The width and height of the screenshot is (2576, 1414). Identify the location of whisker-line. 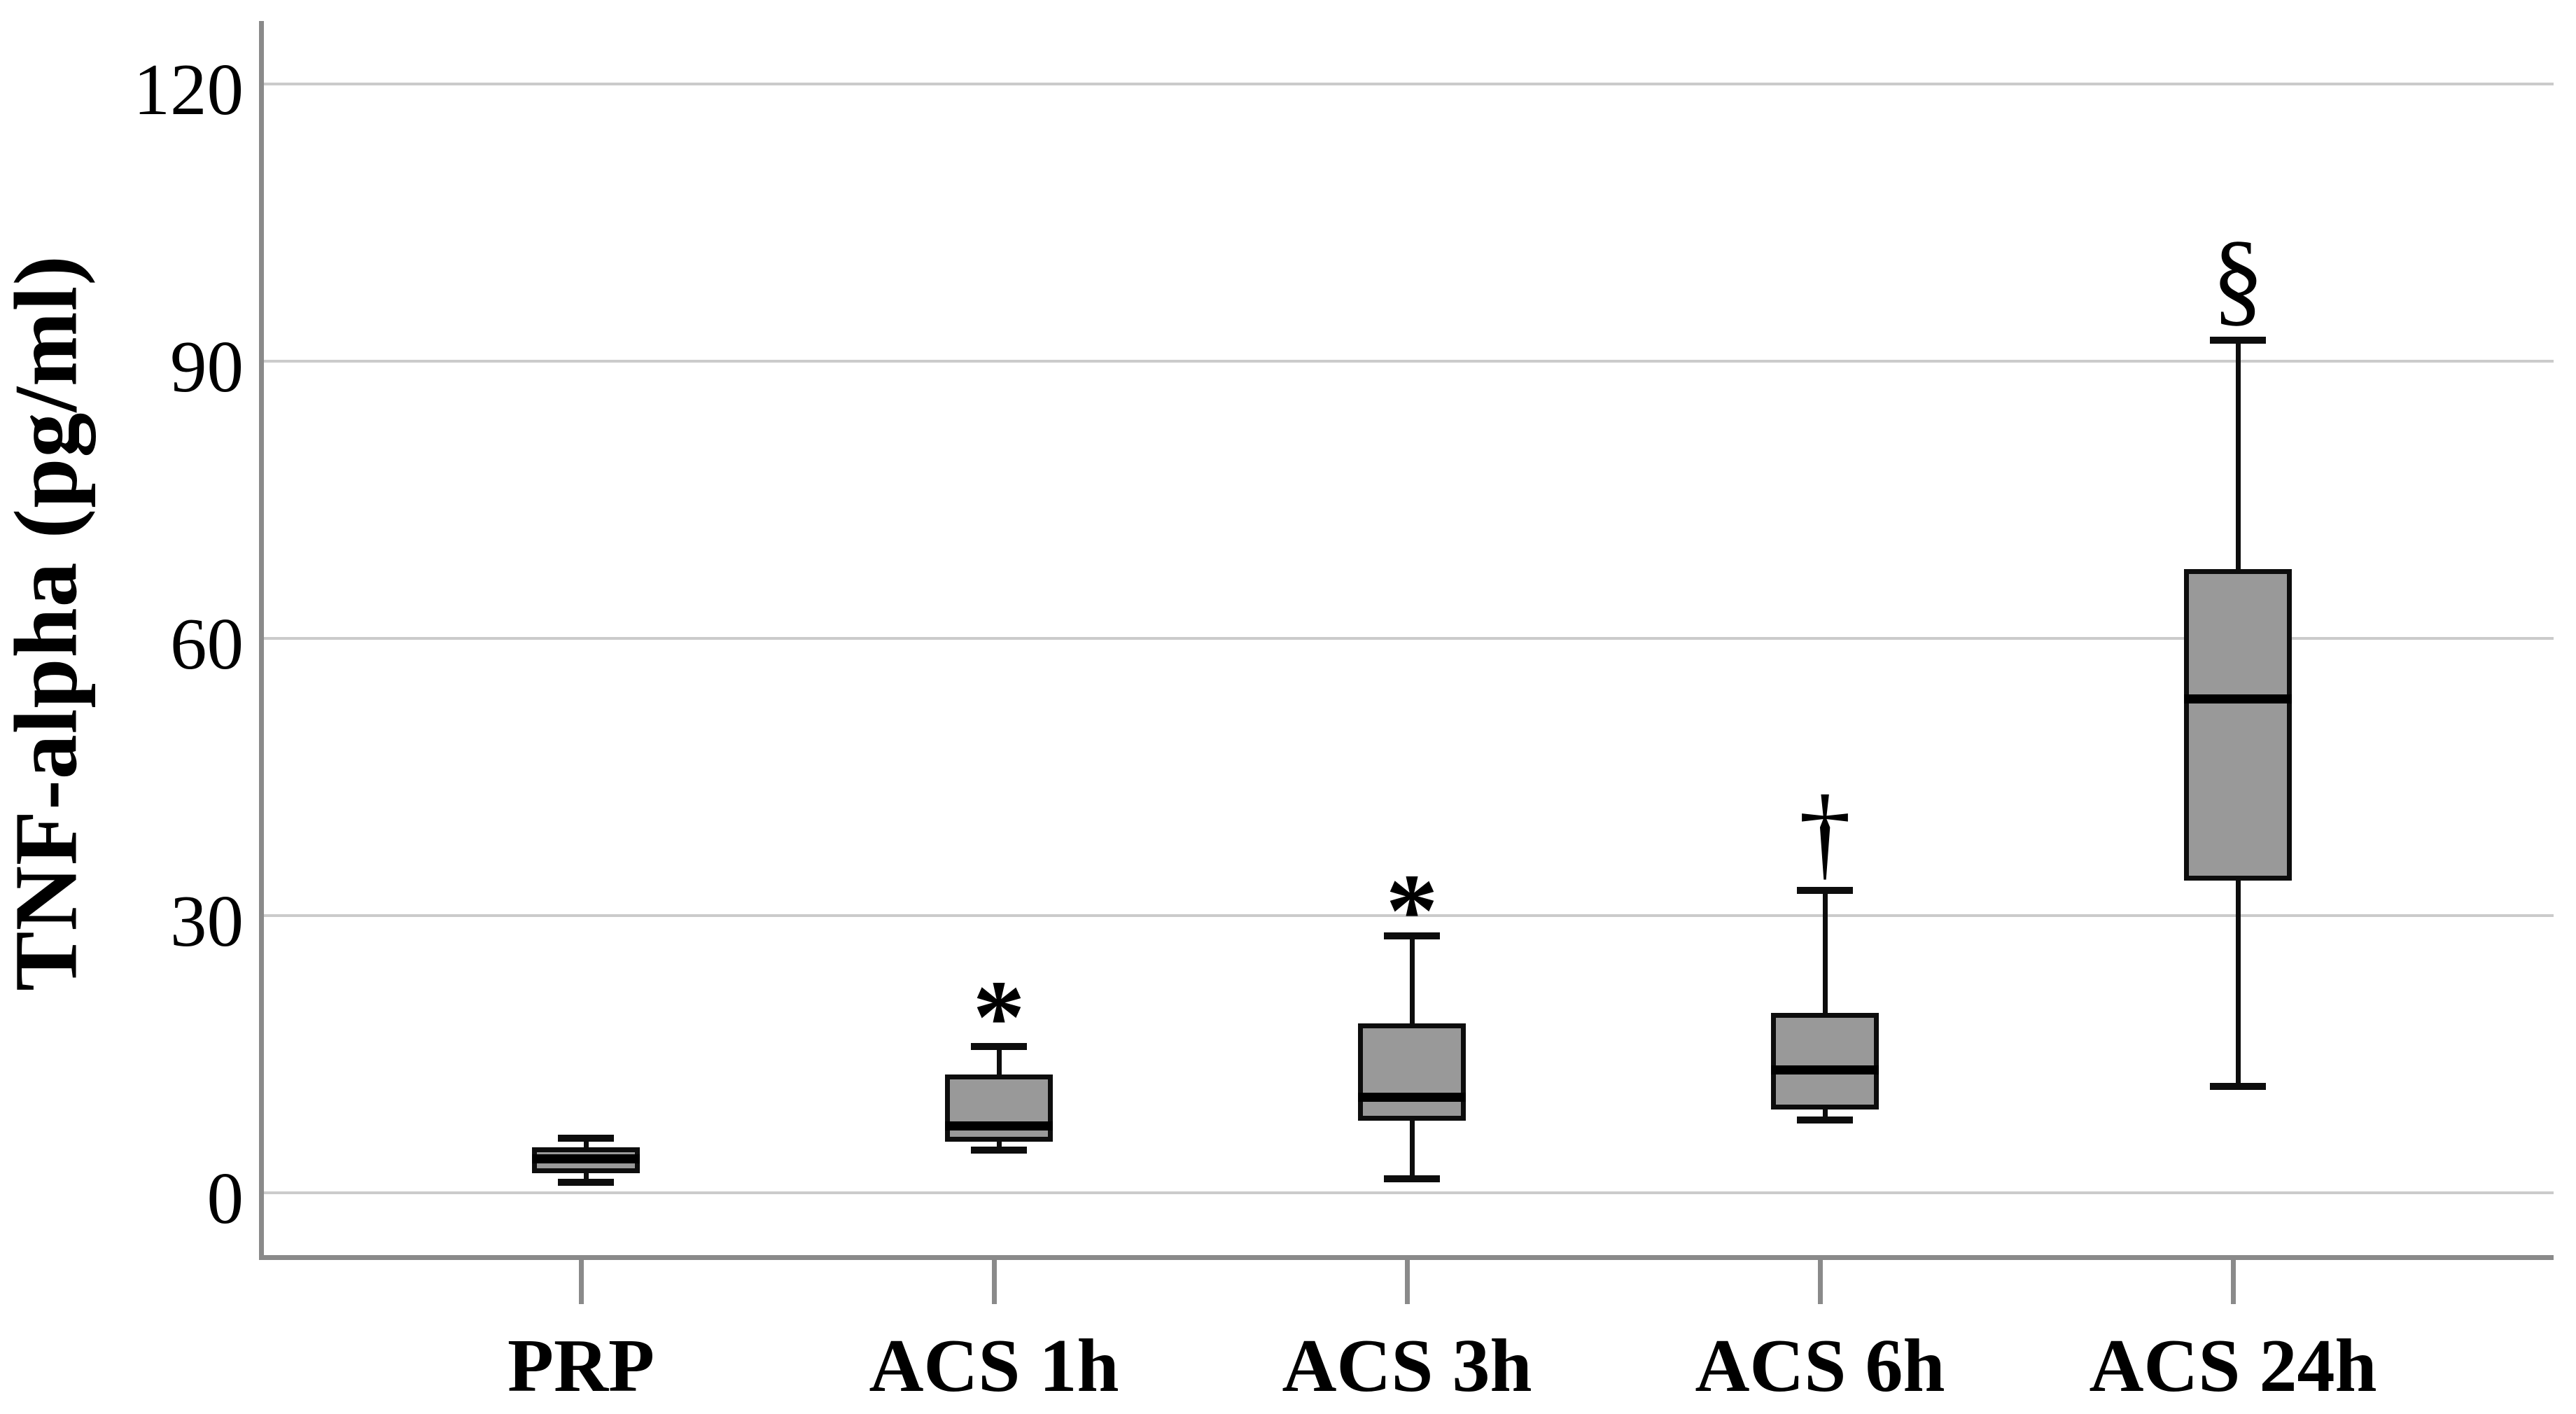
(1825, 1005).